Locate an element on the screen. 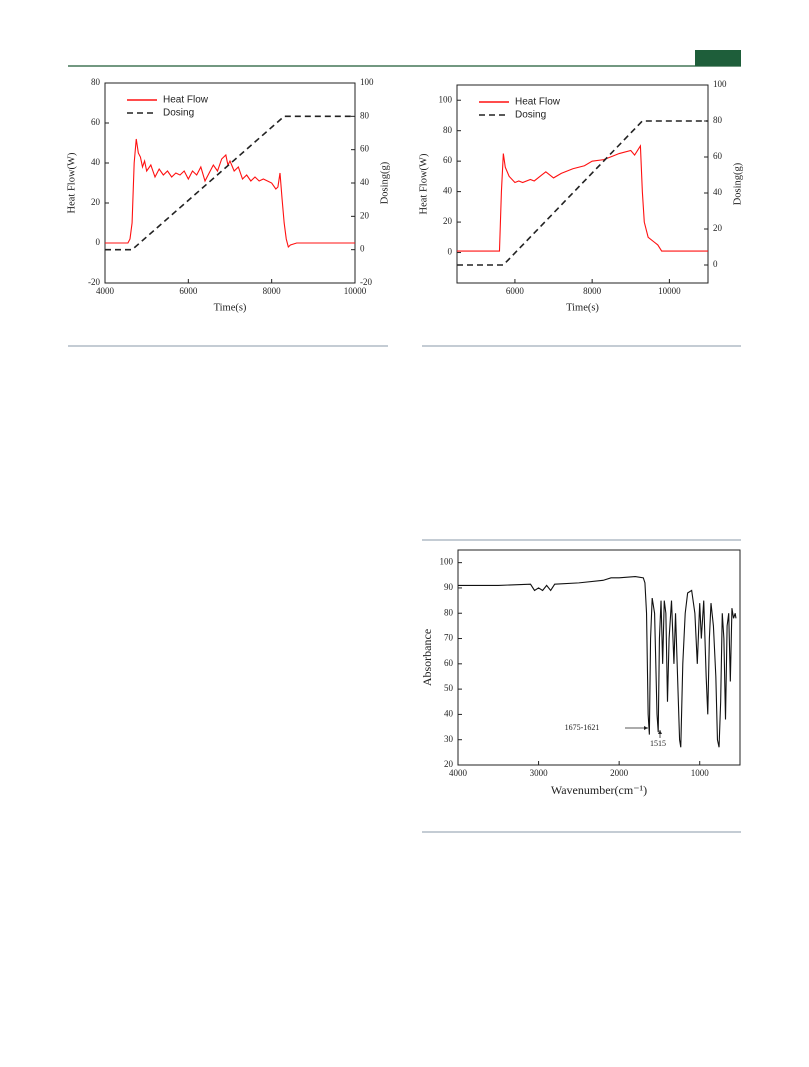  y-tick-label: 90 is located at coordinates (449, 587).